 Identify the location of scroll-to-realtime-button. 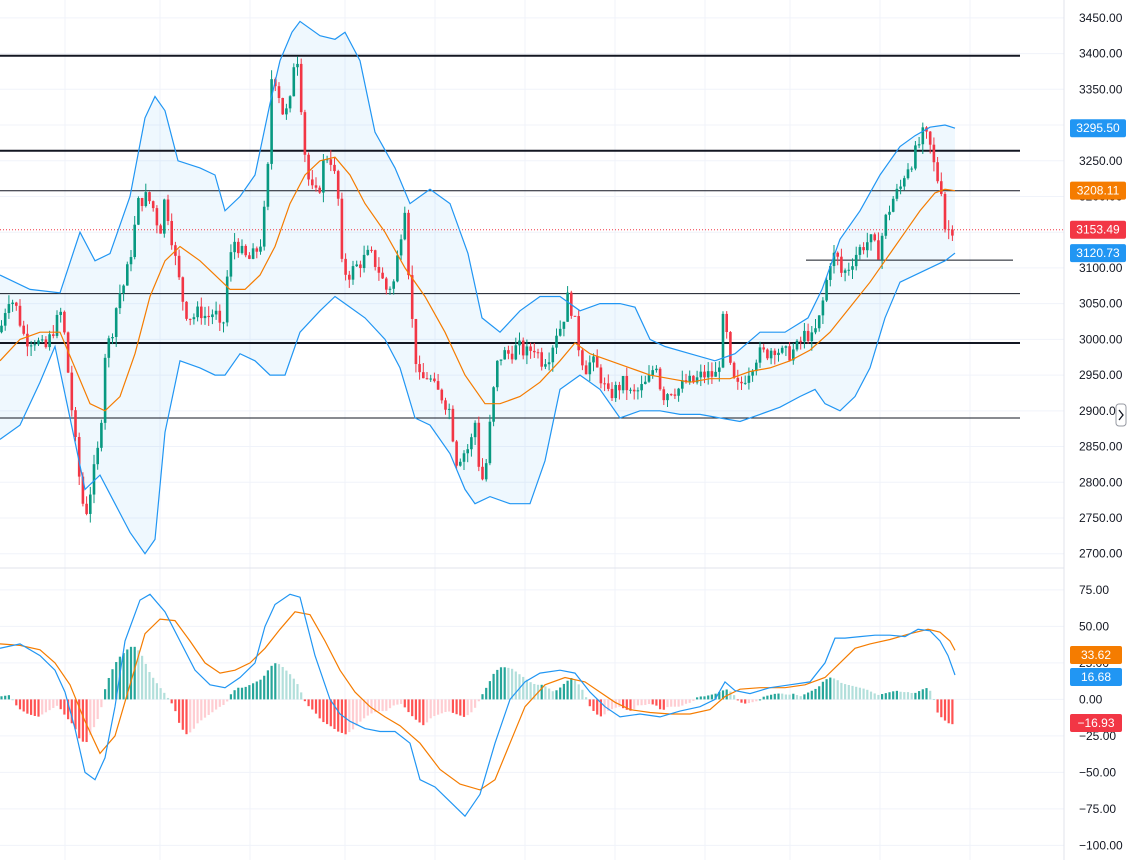
(1121, 415).